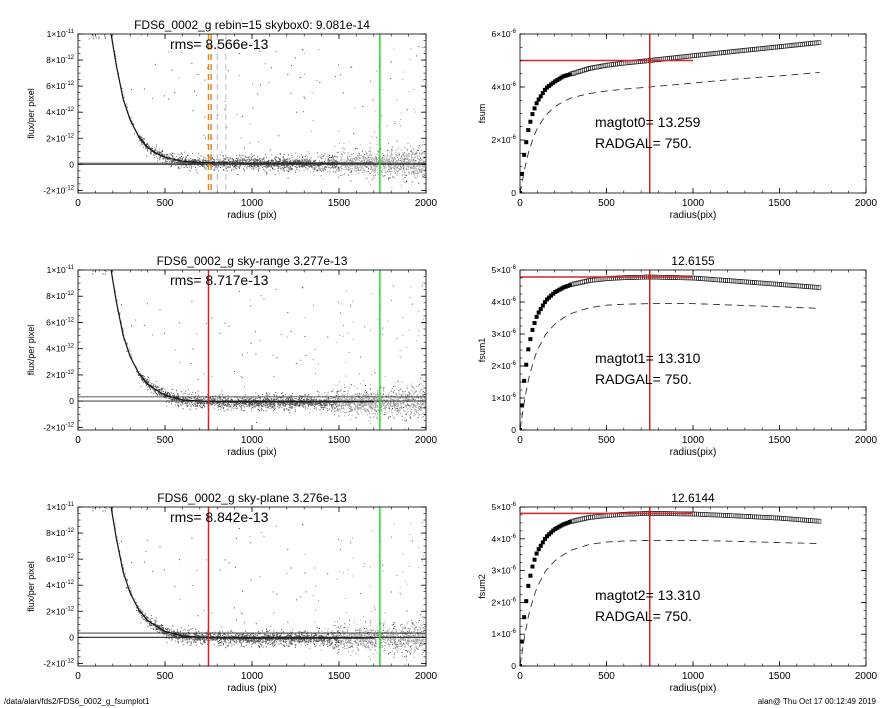 This screenshot has height=708, width=885. I want to click on x-tick-label: 1000, so click(252, 203).